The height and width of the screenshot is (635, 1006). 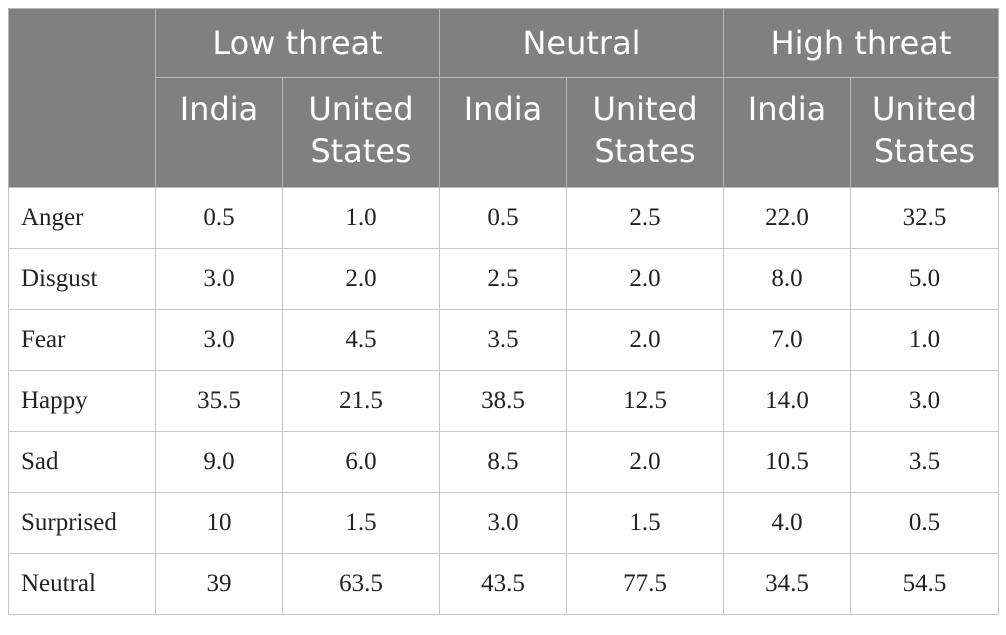 What do you see at coordinates (787, 401) in the screenshot?
I see `table-cell: 14.0` at bounding box center [787, 401].